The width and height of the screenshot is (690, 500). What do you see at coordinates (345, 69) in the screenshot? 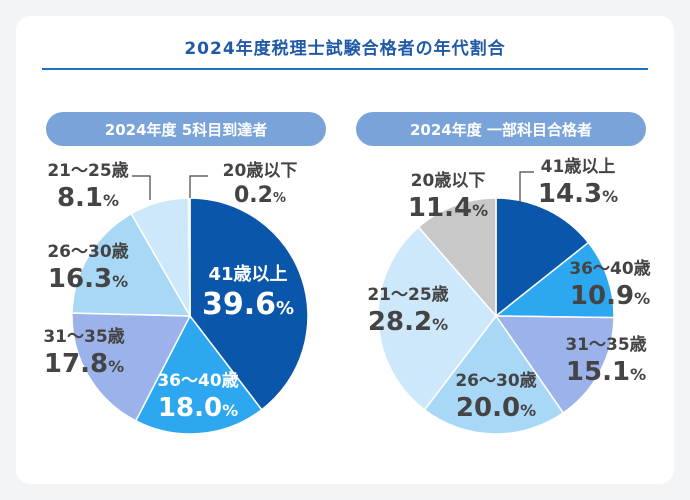
I see `title-divider` at bounding box center [345, 69].